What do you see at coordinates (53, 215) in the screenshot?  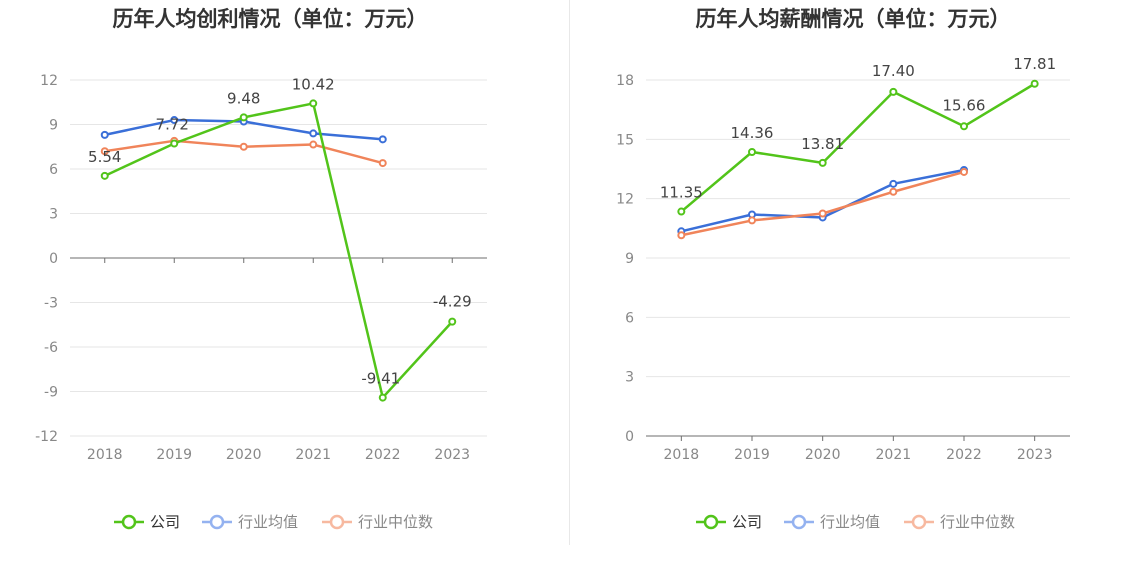 I see `y-tick-label: 3` at bounding box center [53, 215].